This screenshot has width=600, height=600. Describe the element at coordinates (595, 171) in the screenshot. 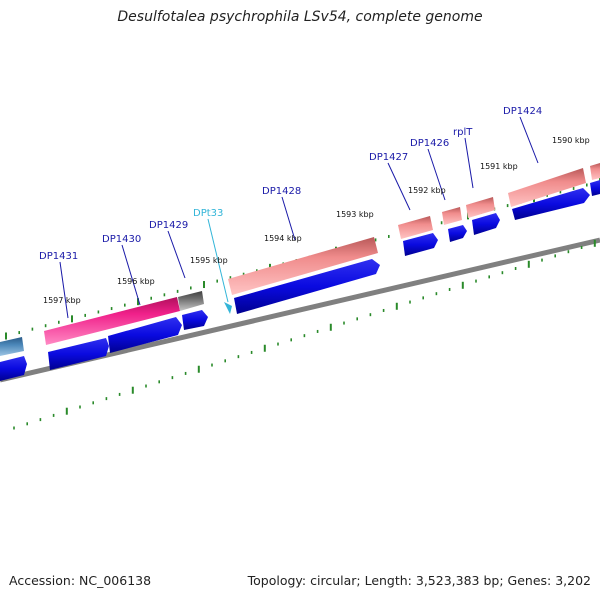

I see `feature-bar-pink-edge` at that location.